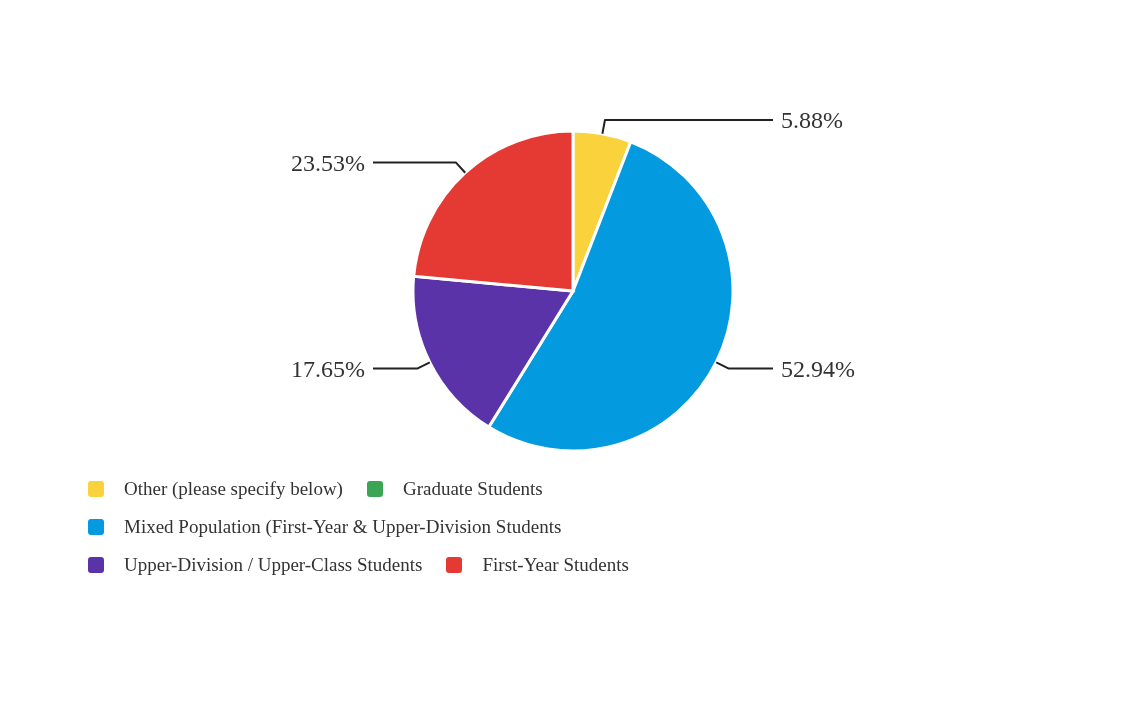  Describe the element at coordinates (343, 527) in the screenshot. I see `legend-label: Mixed Population (First-Year & Upper-Division Students` at that location.